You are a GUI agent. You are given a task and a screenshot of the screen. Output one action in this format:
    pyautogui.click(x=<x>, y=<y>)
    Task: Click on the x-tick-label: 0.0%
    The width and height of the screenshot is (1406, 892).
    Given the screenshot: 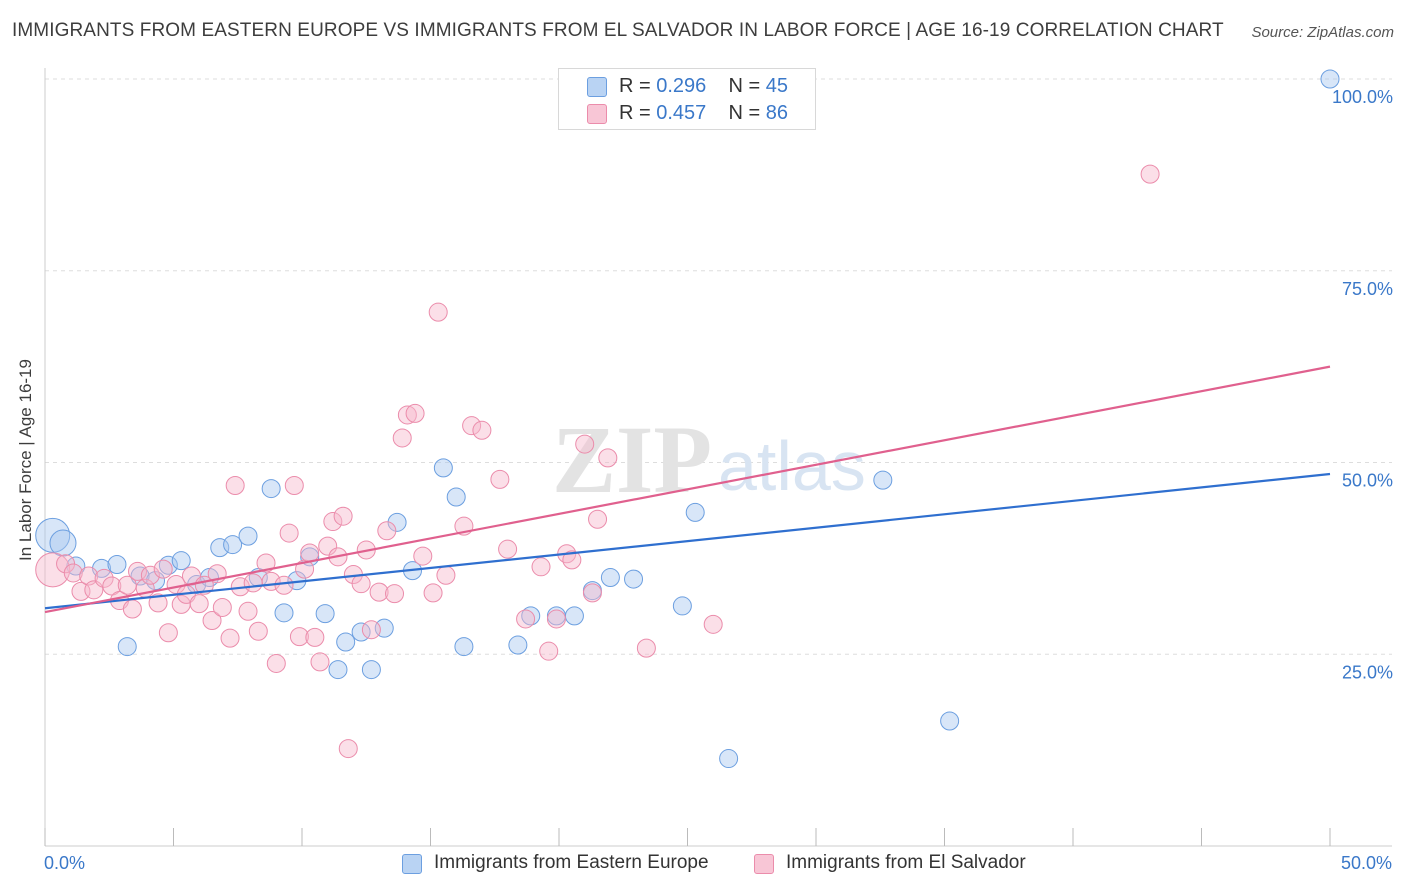 What is the action you would take?
    pyautogui.click(x=64, y=863)
    